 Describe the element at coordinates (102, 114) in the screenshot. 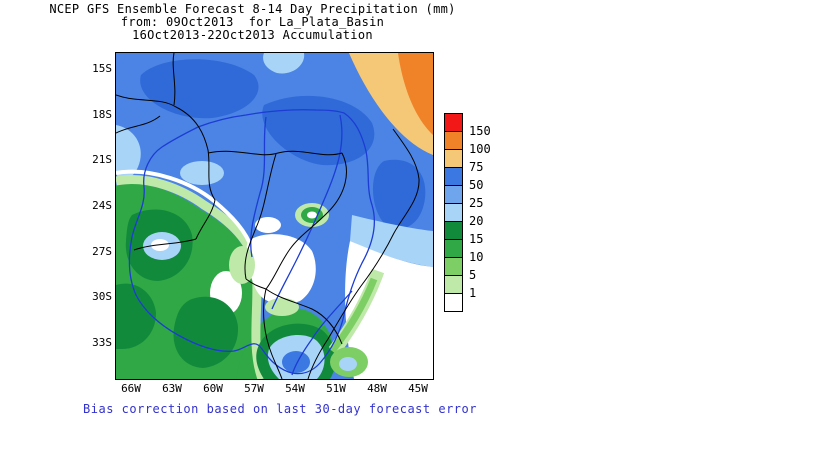

I see `lat-label: 18S` at that location.